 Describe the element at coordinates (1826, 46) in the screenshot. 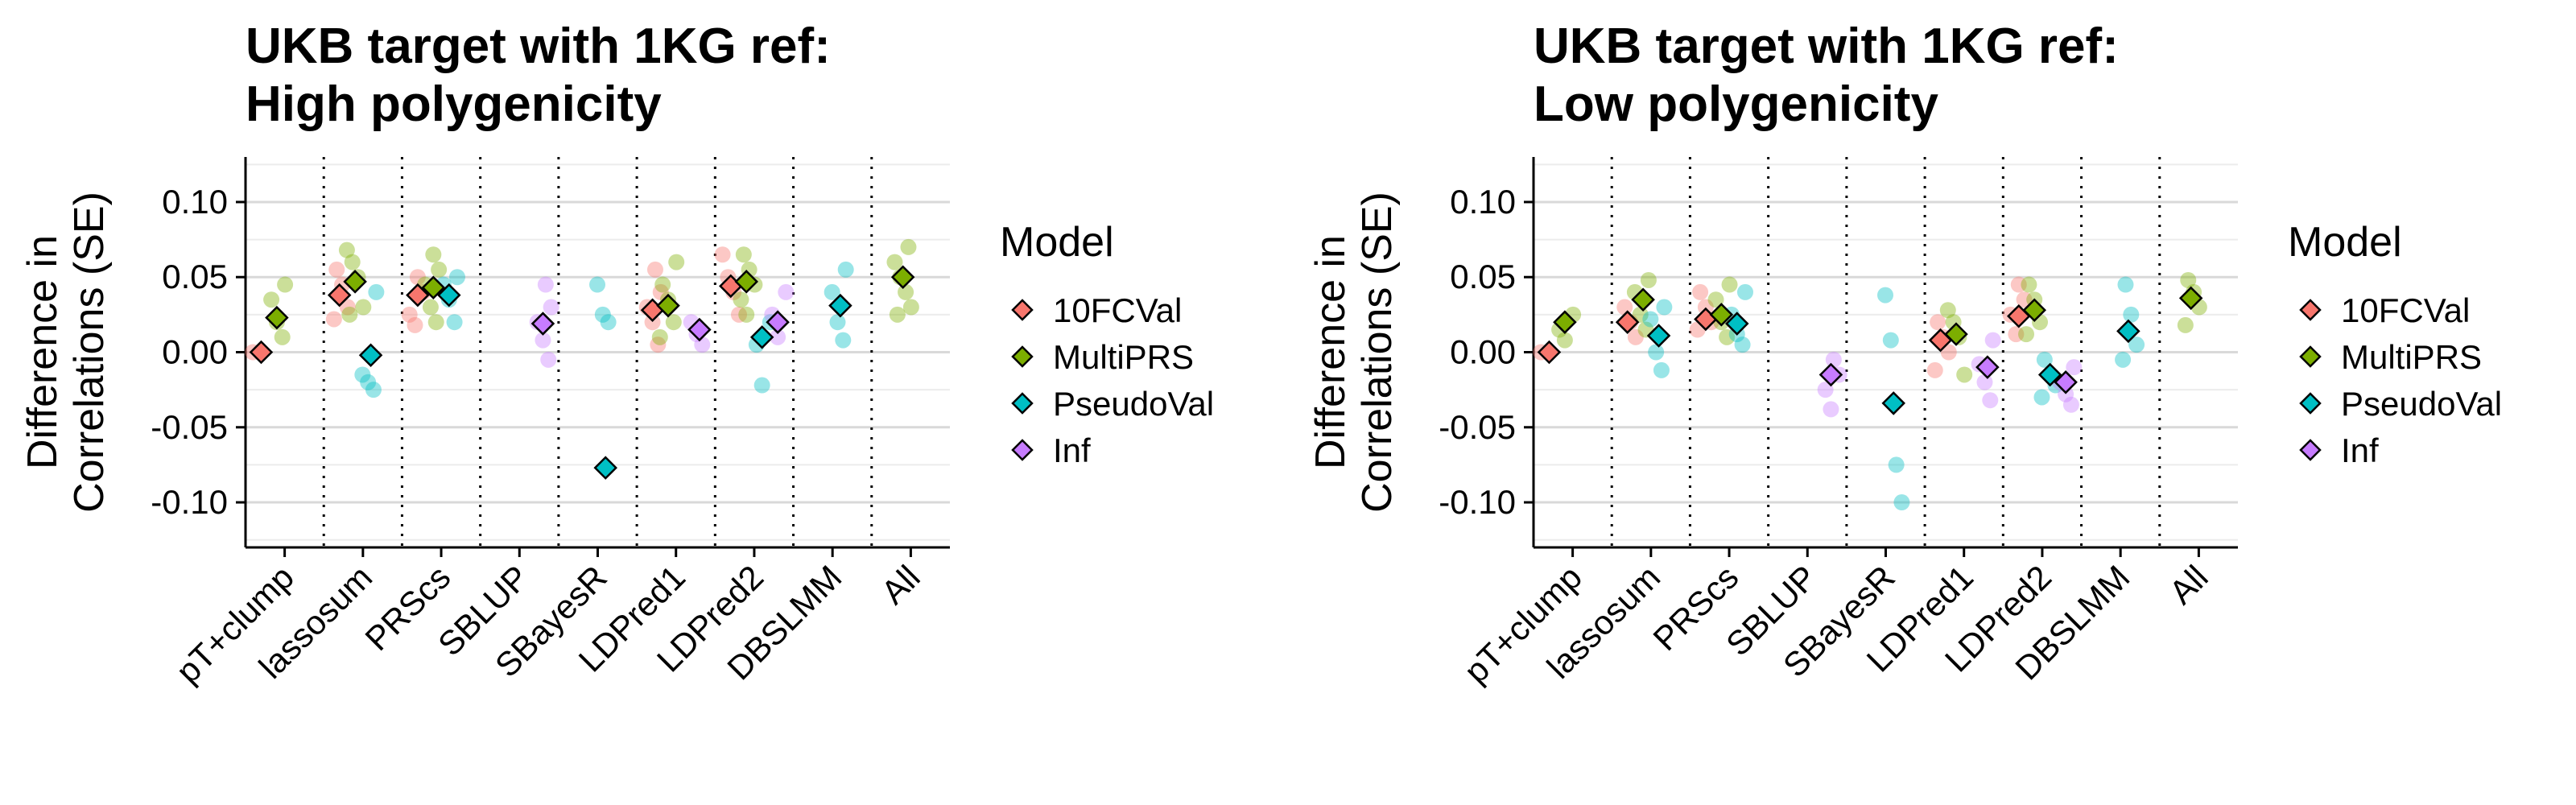

I see `chart-title-line: UKB target with 1KG ref:` at that location.